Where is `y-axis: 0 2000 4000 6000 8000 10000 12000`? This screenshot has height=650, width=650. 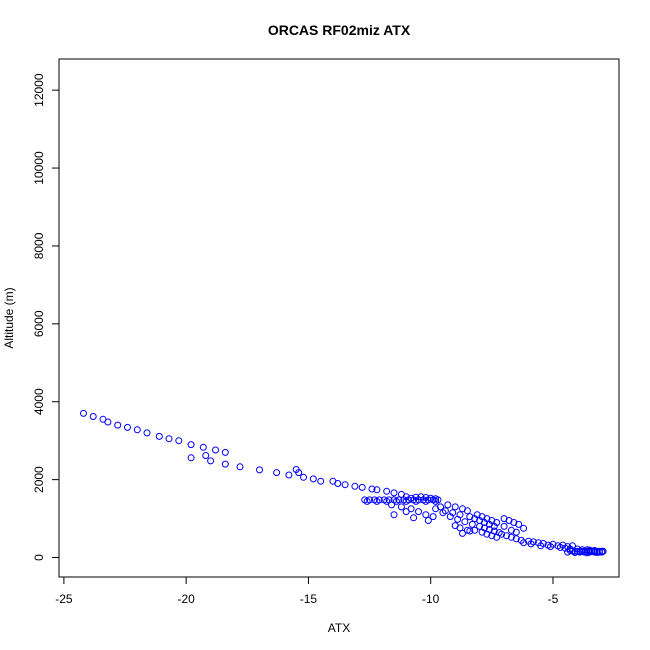
y-axis: 0 2000 4000 6000 8000 10000 12000 is located at coordinates (45, 317).